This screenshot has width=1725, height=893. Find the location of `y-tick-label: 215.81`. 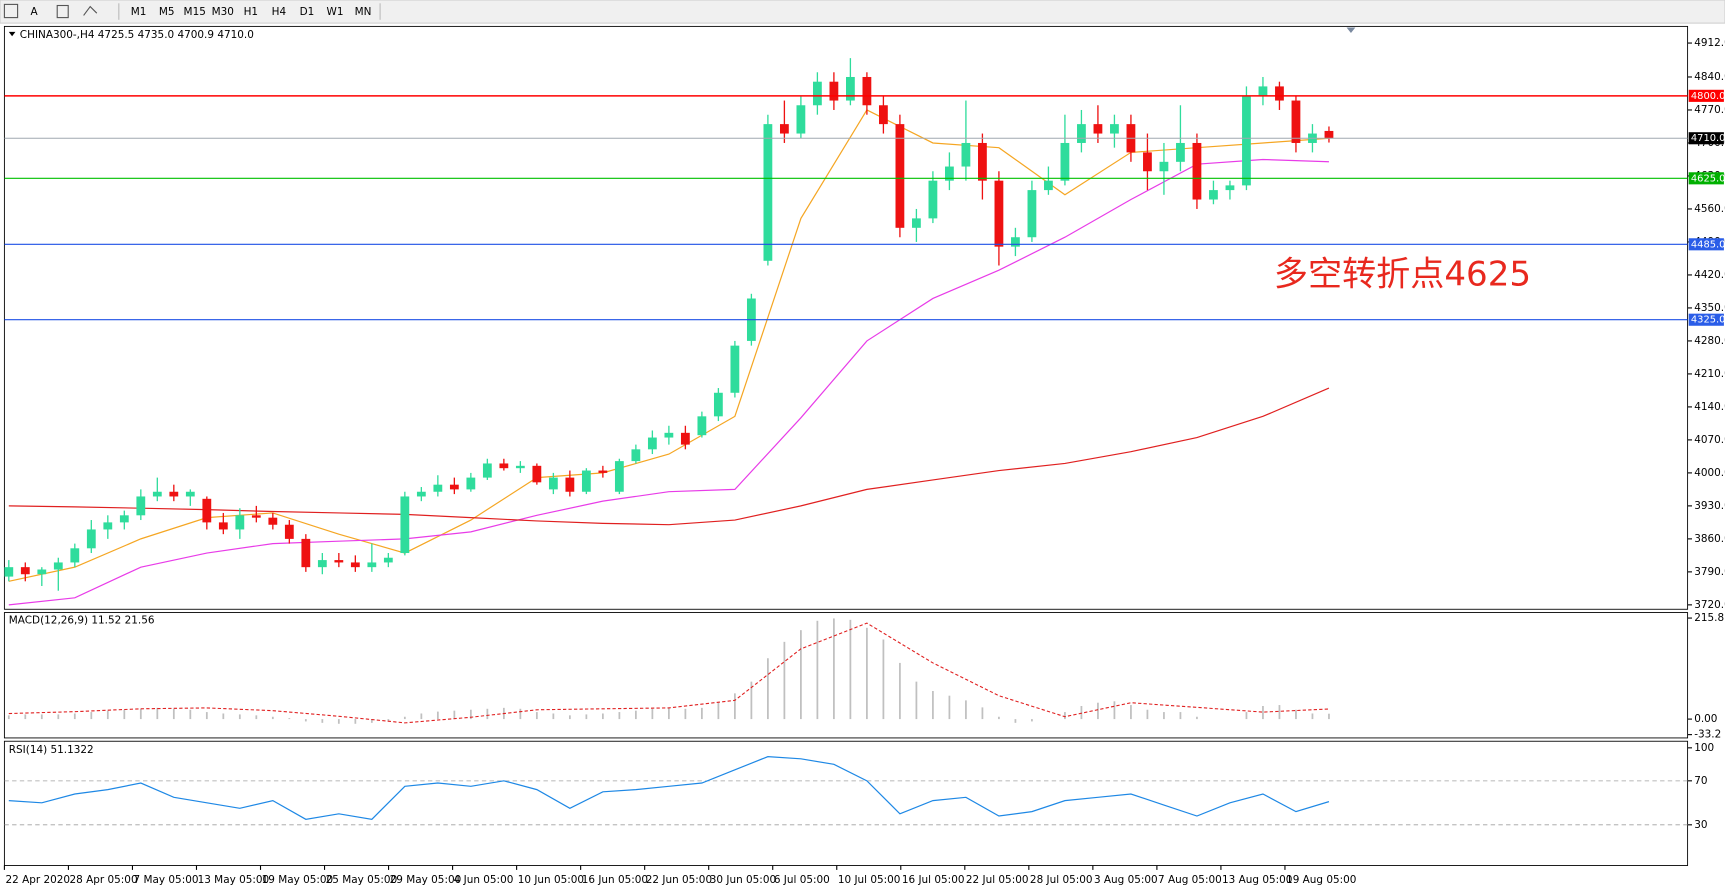

y-tick-label: 215.81 is located at coordinates (1709, 618).